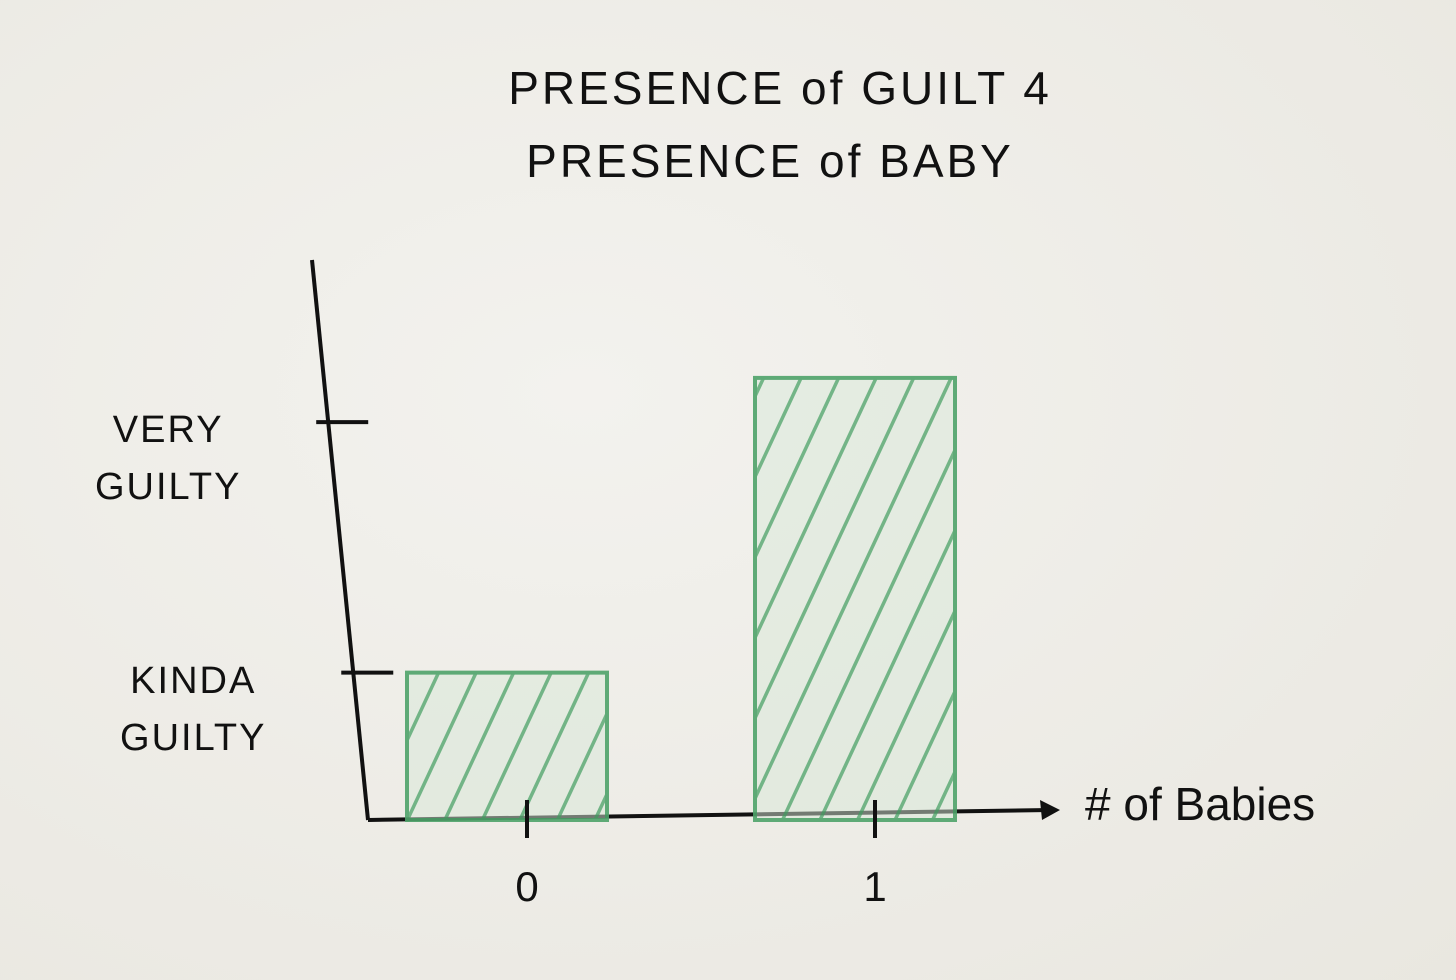  What do you see at coordinates (1200, 804) in the screenshot?
I see `x-axis-label: # of Babies` at bounding box center [1200, 804].